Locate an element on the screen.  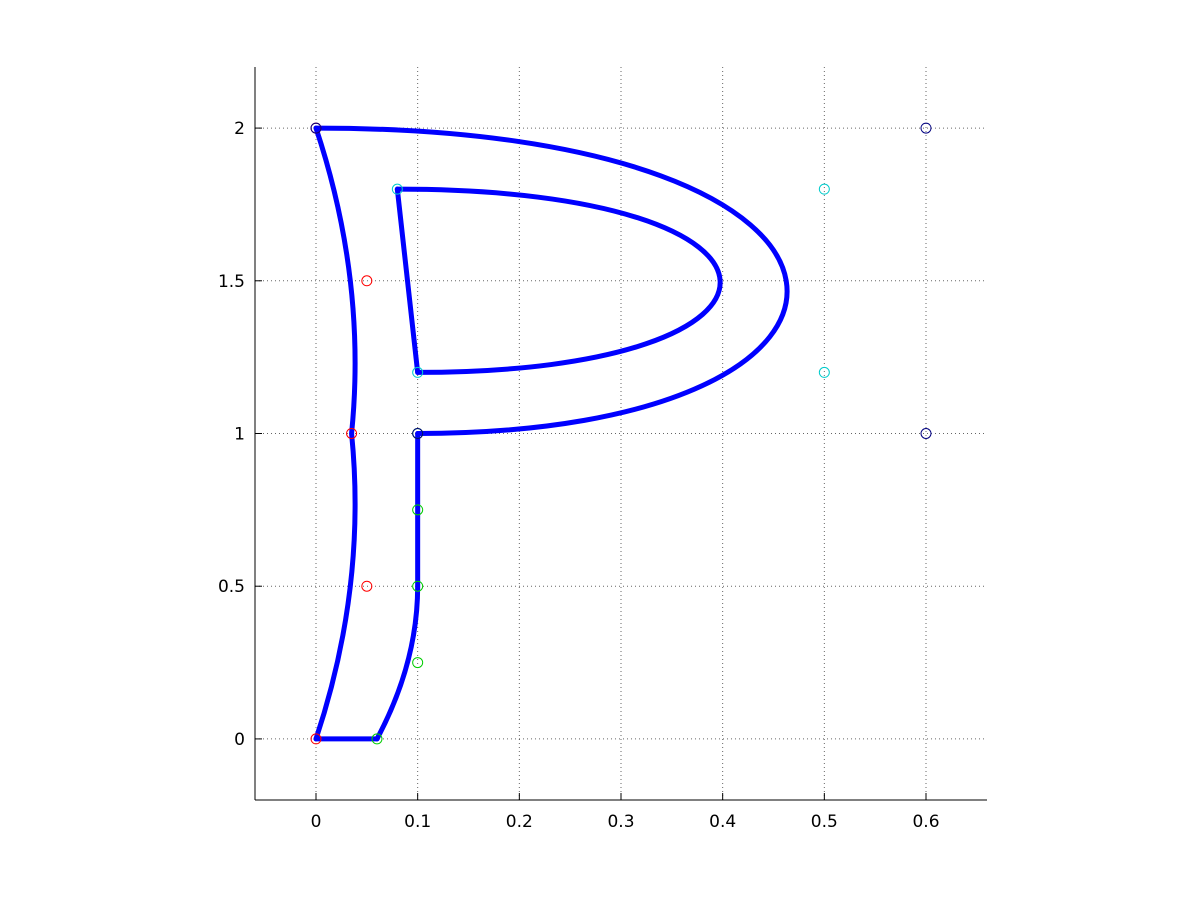
x-tick-label: 0.6 is located at coordinates (925, 822).